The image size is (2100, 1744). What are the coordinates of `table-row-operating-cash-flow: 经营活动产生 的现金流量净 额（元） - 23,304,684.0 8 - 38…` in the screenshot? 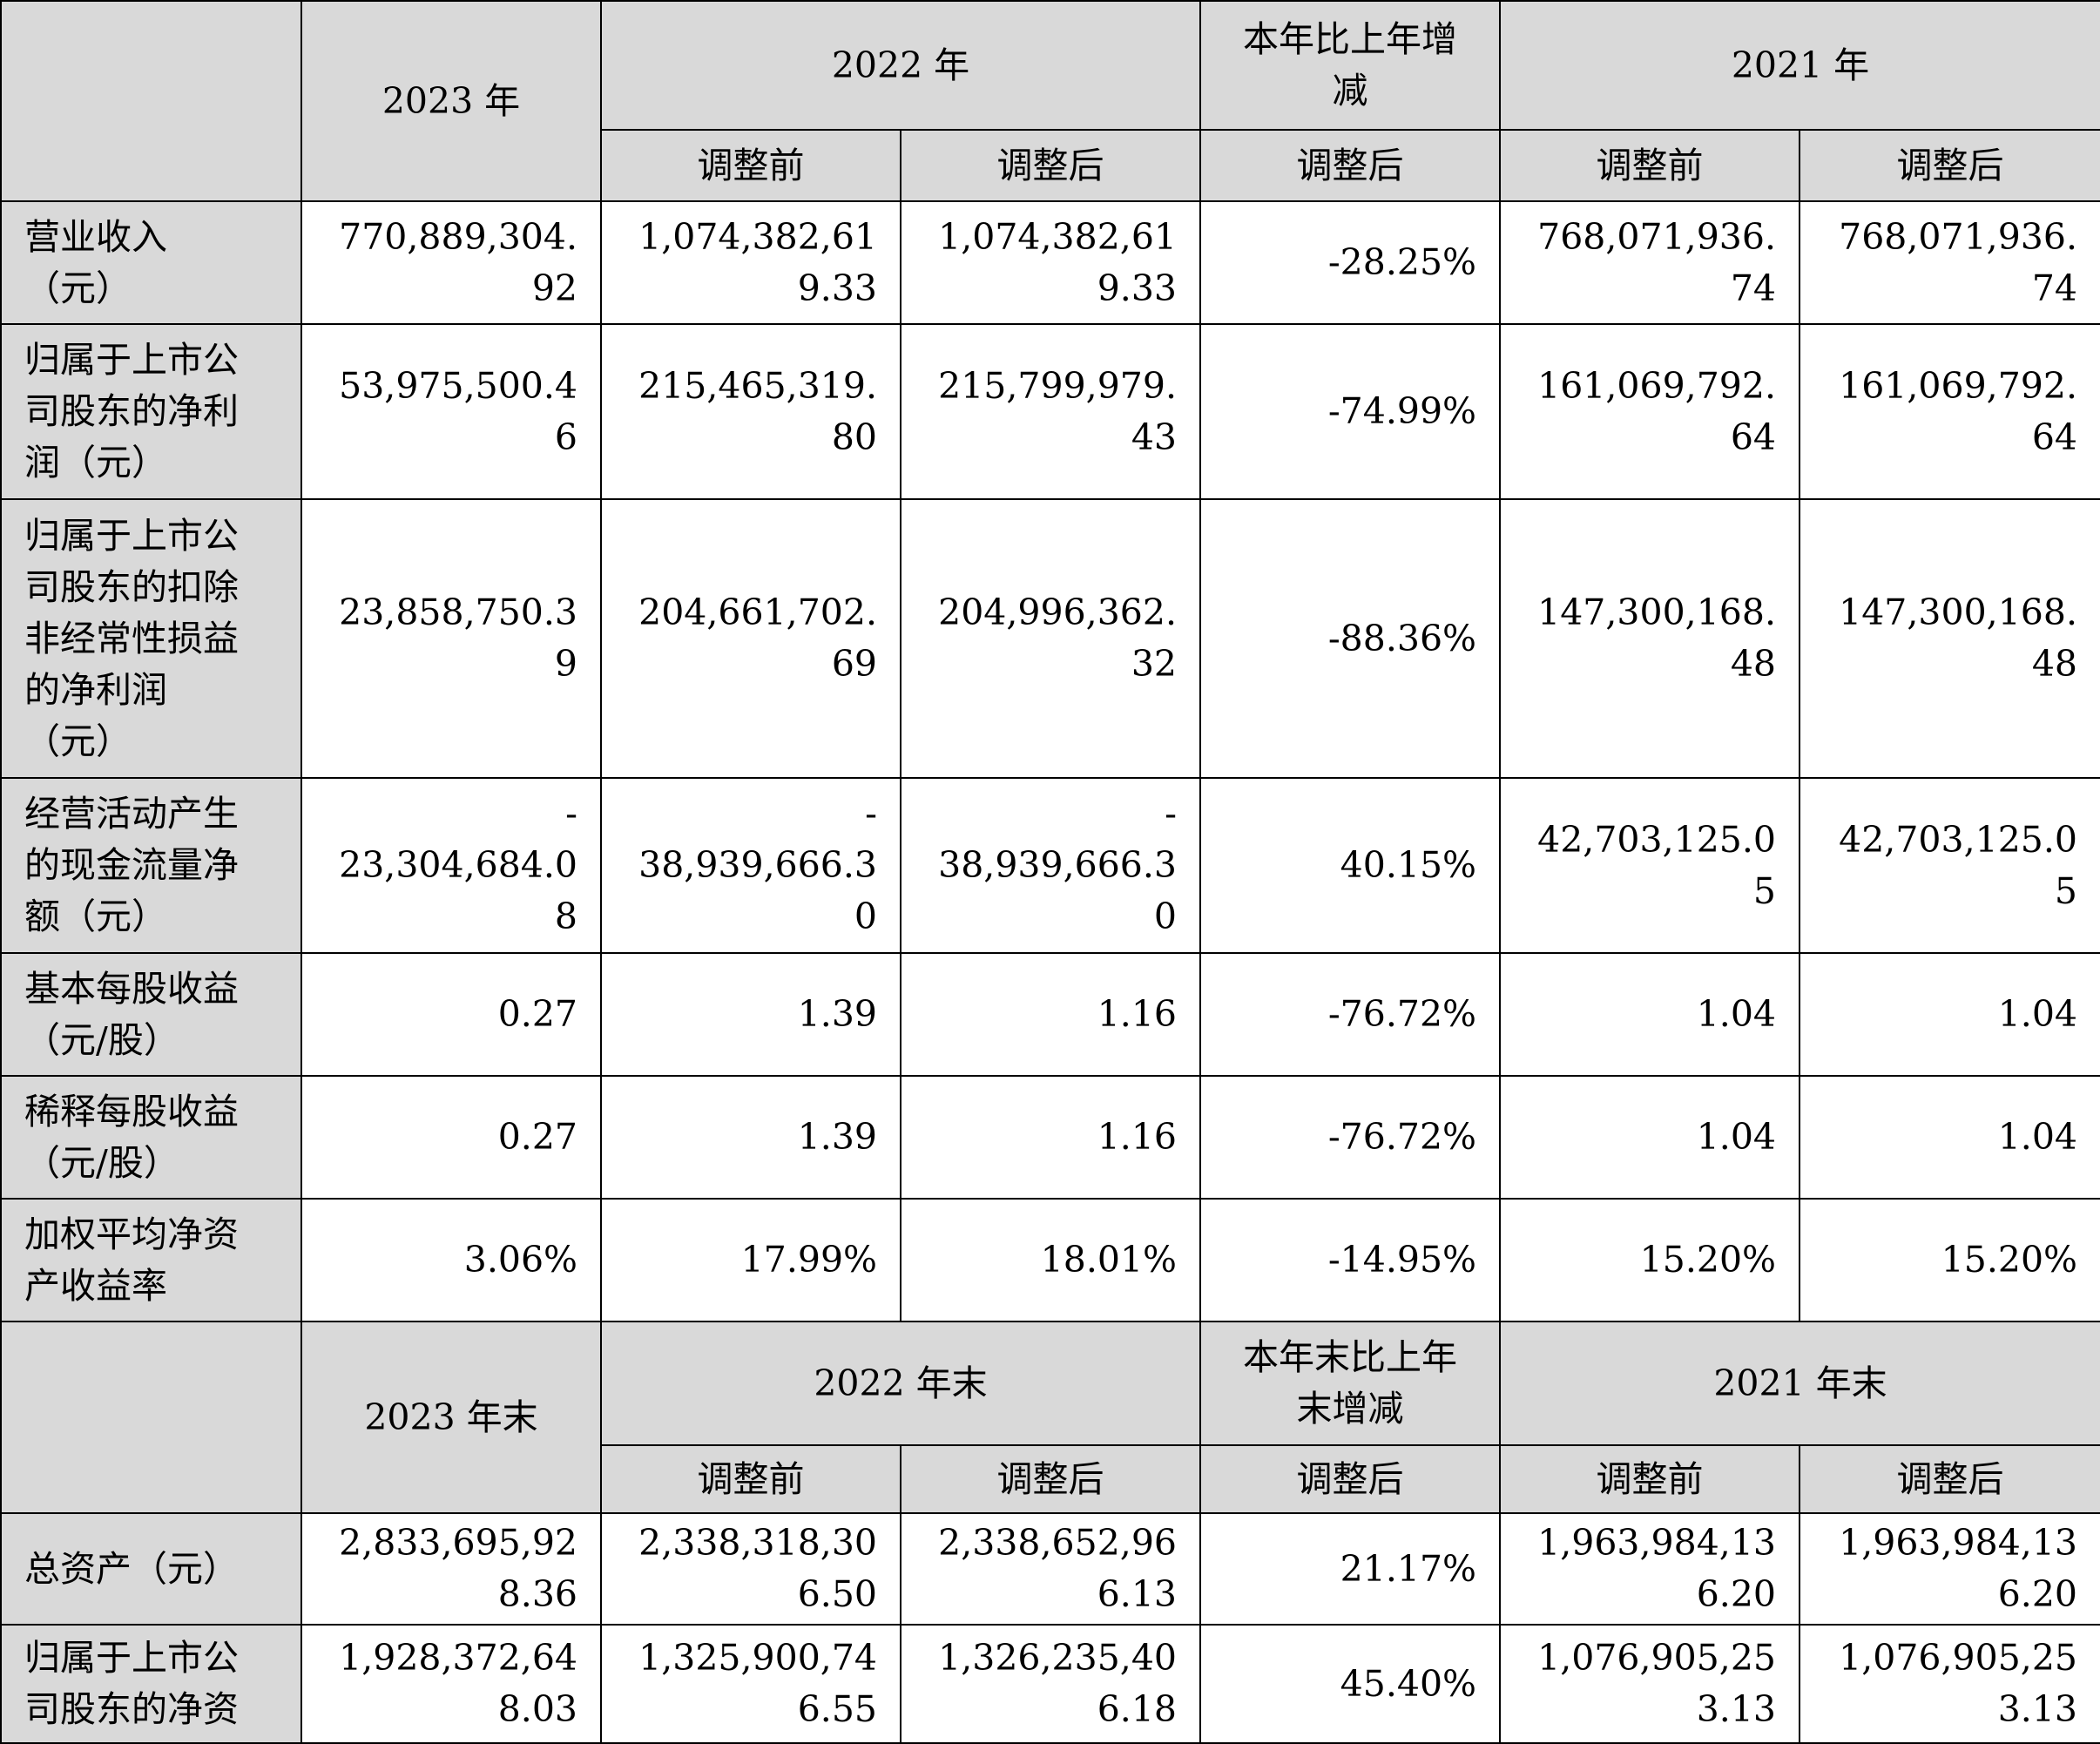 It's located at (1050, 865).